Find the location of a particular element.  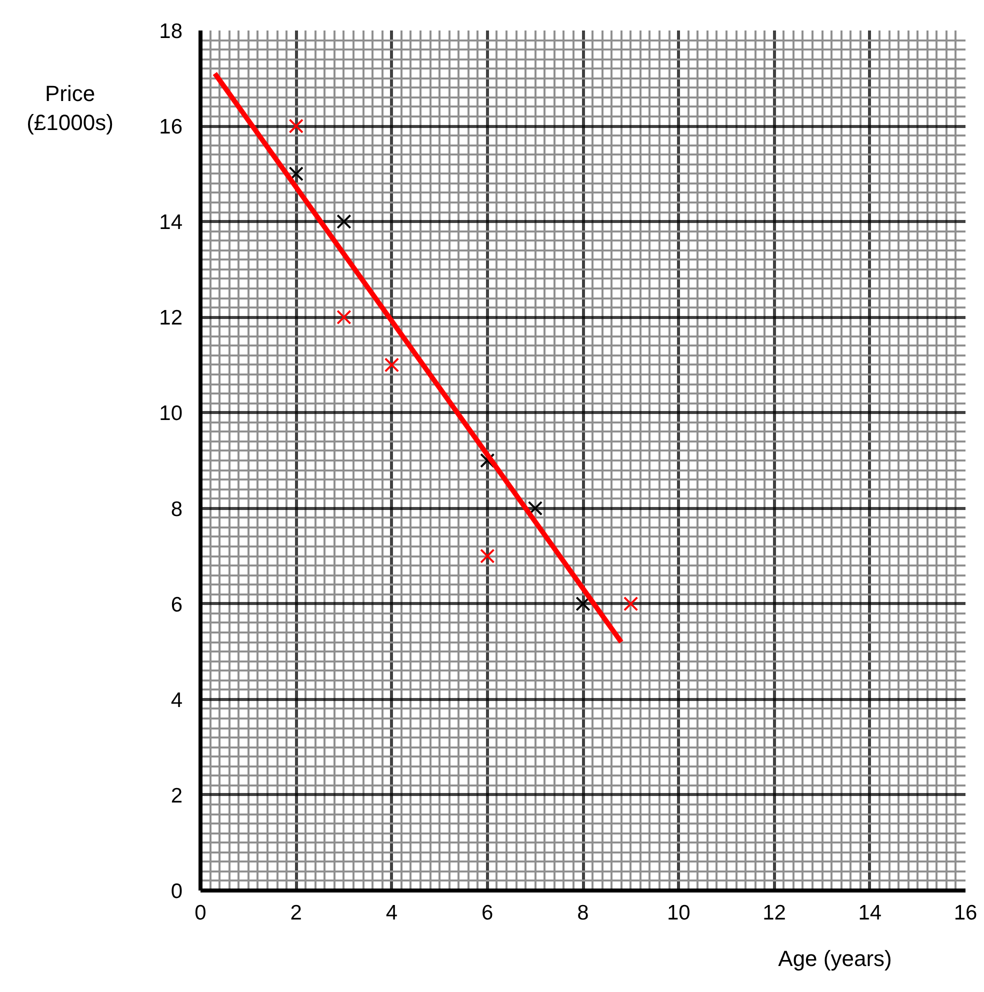

x-tick-label: 16 is located at coordinates (966, 913).